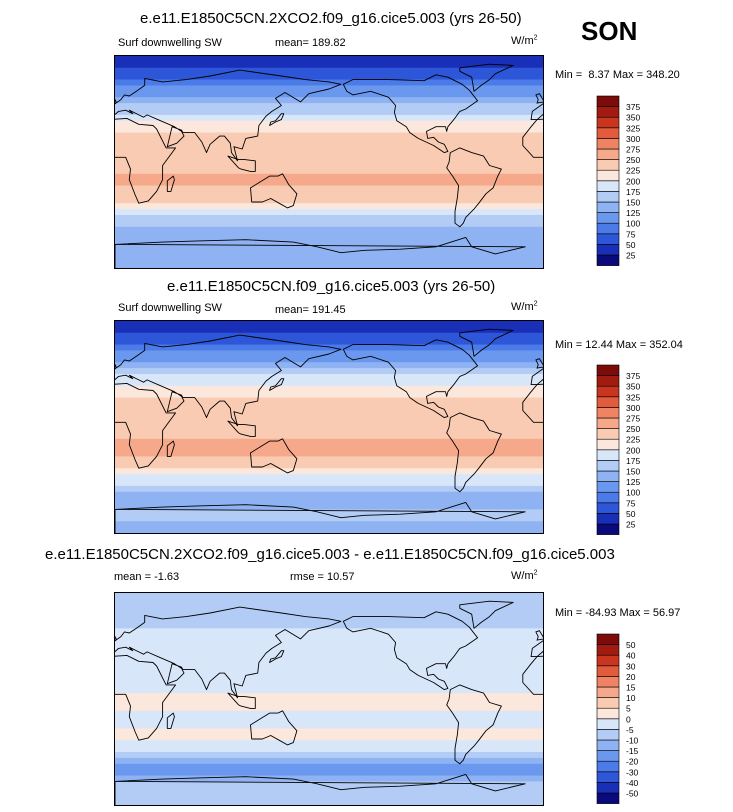 The width and height of the screenshot is (733, 812). I want to click on map-3-band--80, so click(329, 796).